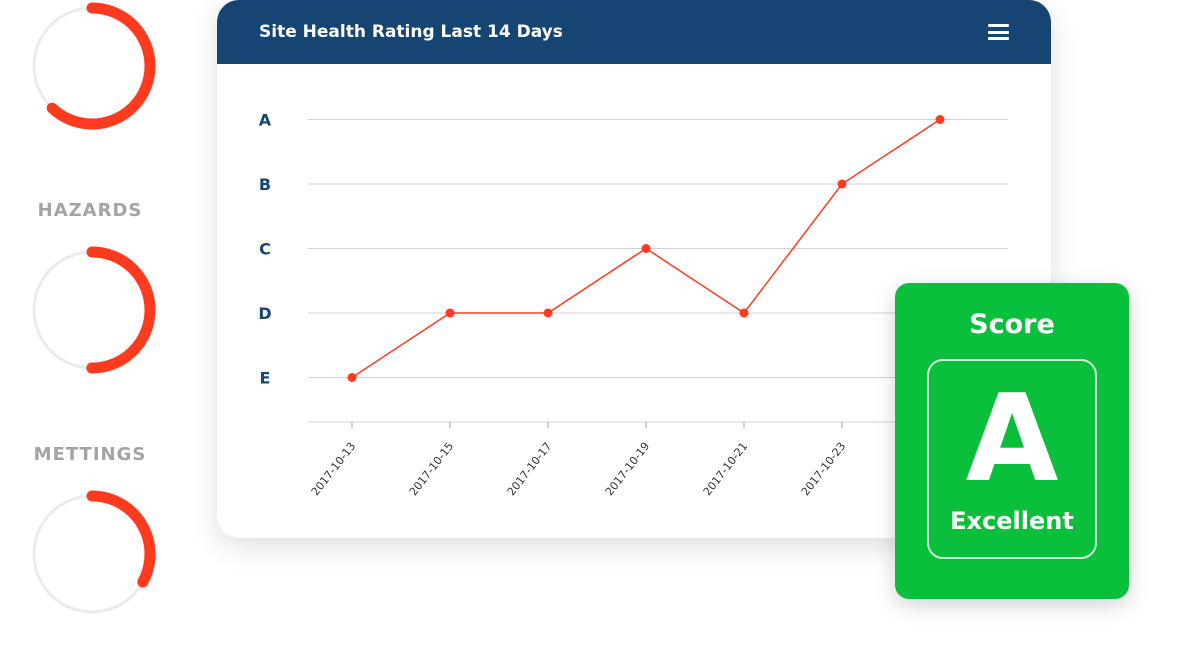  What do you see at coordinates (265, 249) in the screenshot?
I see `y-tick-label: C` at bounding box center [265, 249].